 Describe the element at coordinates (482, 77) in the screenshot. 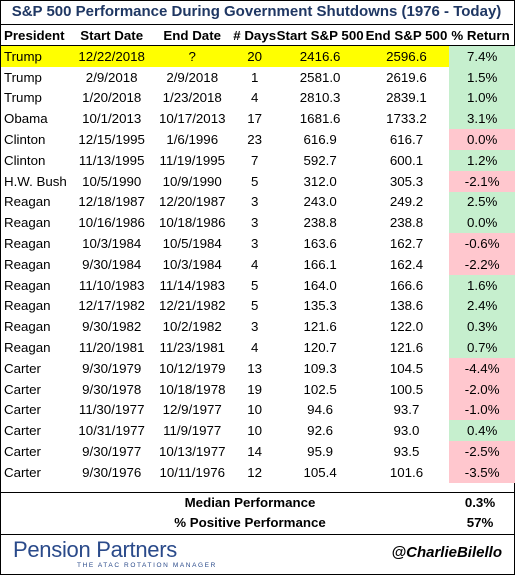

I see `cell-return: 1.5%` at that location.